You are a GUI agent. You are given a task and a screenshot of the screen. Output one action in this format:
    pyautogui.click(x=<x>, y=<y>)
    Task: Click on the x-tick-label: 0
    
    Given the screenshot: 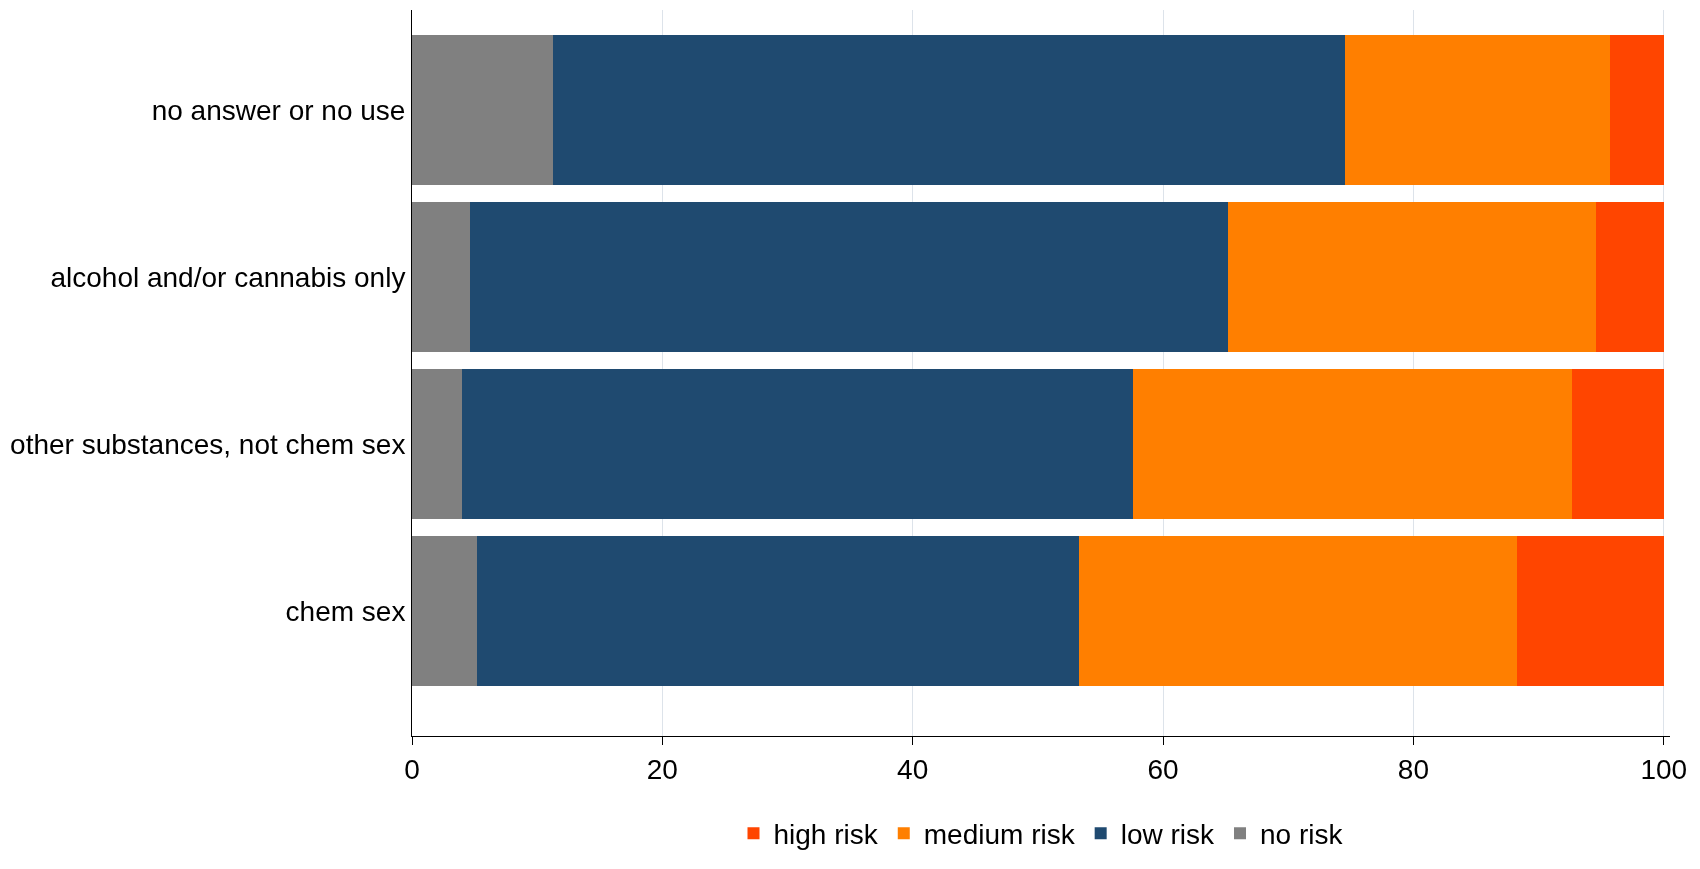 What is the action you would take?
    pyautogui.click(x=412, y=769)
    